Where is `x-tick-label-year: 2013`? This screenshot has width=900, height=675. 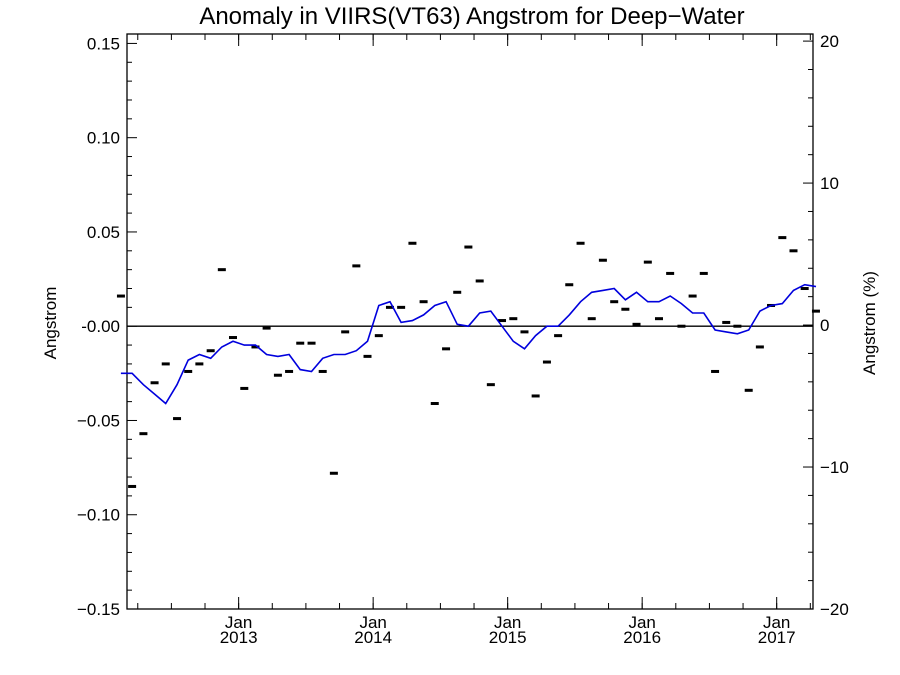
x-tick-label-year: 2013 is located at coordinates (239, 637).